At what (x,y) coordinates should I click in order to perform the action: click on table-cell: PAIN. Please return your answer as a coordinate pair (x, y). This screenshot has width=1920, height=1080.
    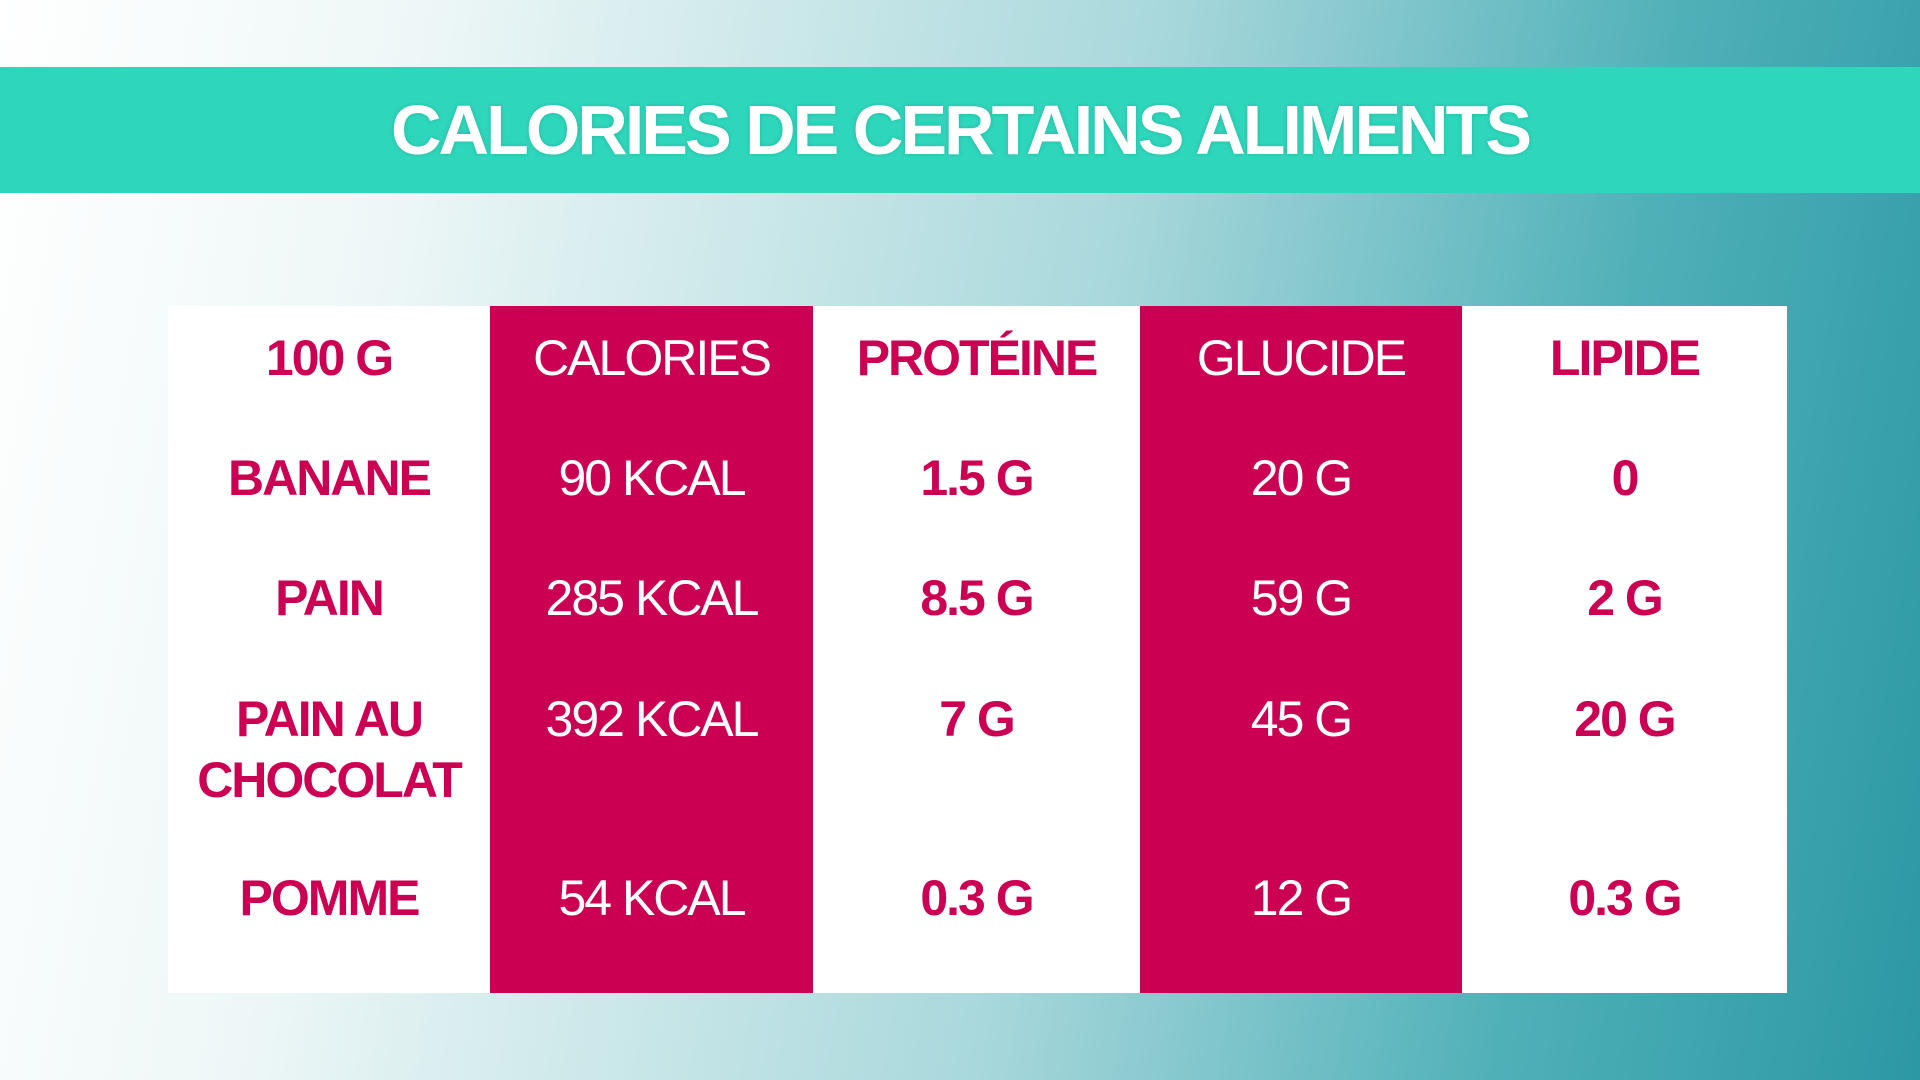
    Looking at the image, I should click on (330, 598).